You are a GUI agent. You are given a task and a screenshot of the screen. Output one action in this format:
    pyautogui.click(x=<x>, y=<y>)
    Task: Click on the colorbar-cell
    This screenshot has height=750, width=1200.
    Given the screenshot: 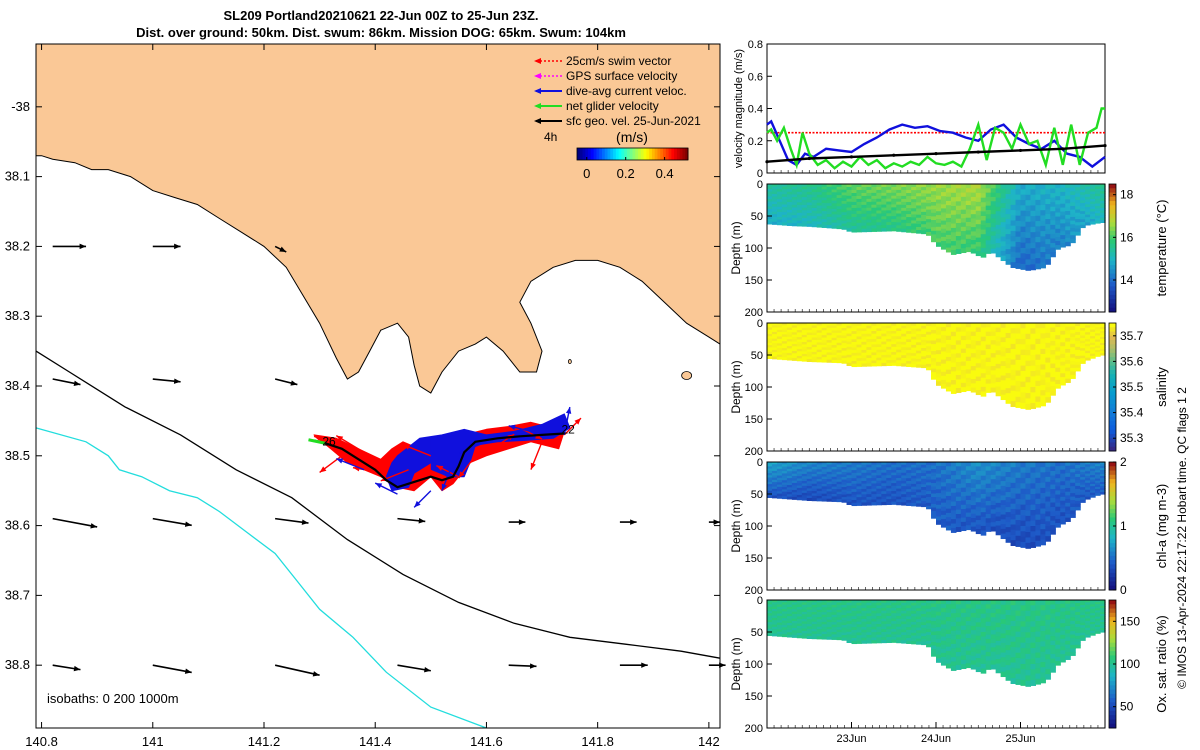 What is the action you would take?
    pyautogui.click(x=626, y=154)
    